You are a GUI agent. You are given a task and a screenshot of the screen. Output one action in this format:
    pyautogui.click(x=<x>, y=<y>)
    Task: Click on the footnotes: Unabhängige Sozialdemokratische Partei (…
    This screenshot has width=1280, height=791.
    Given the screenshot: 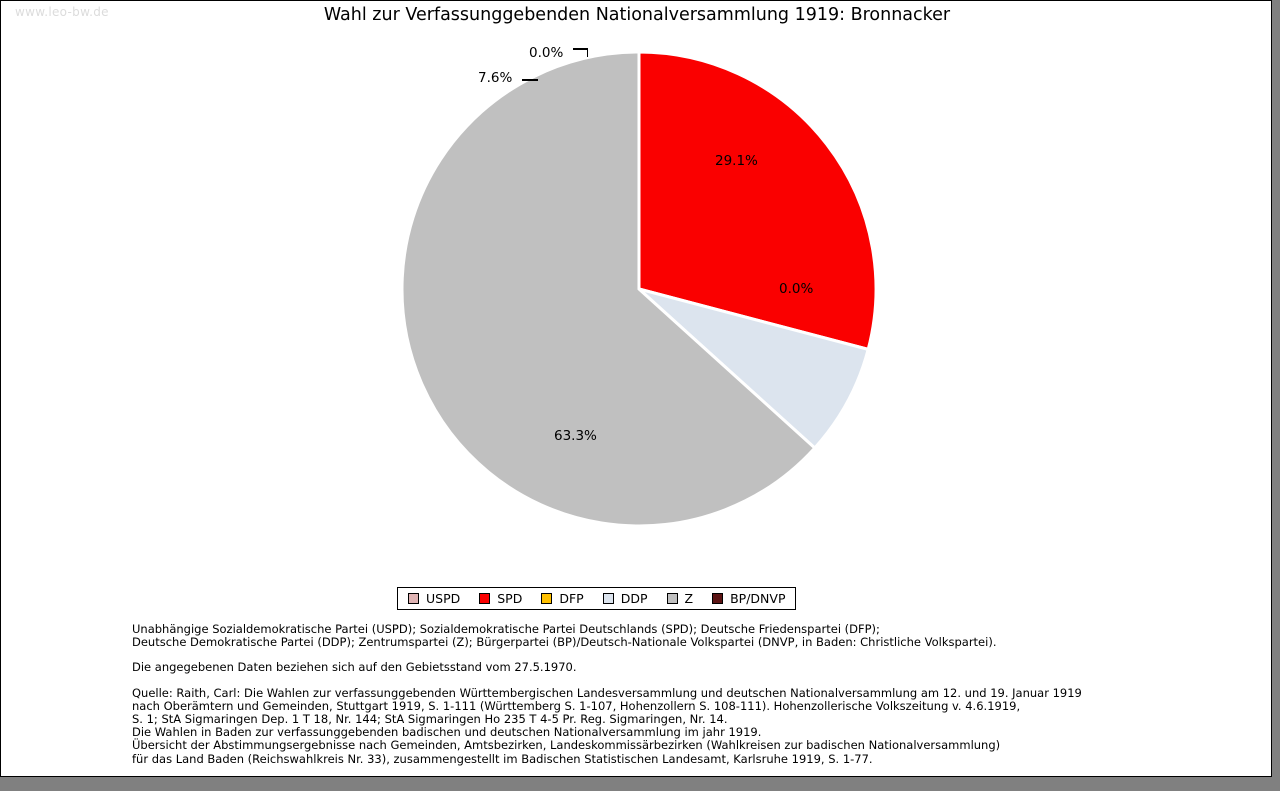 What is the action you would take?
    pyautogui.click(x=657, y=694)
    